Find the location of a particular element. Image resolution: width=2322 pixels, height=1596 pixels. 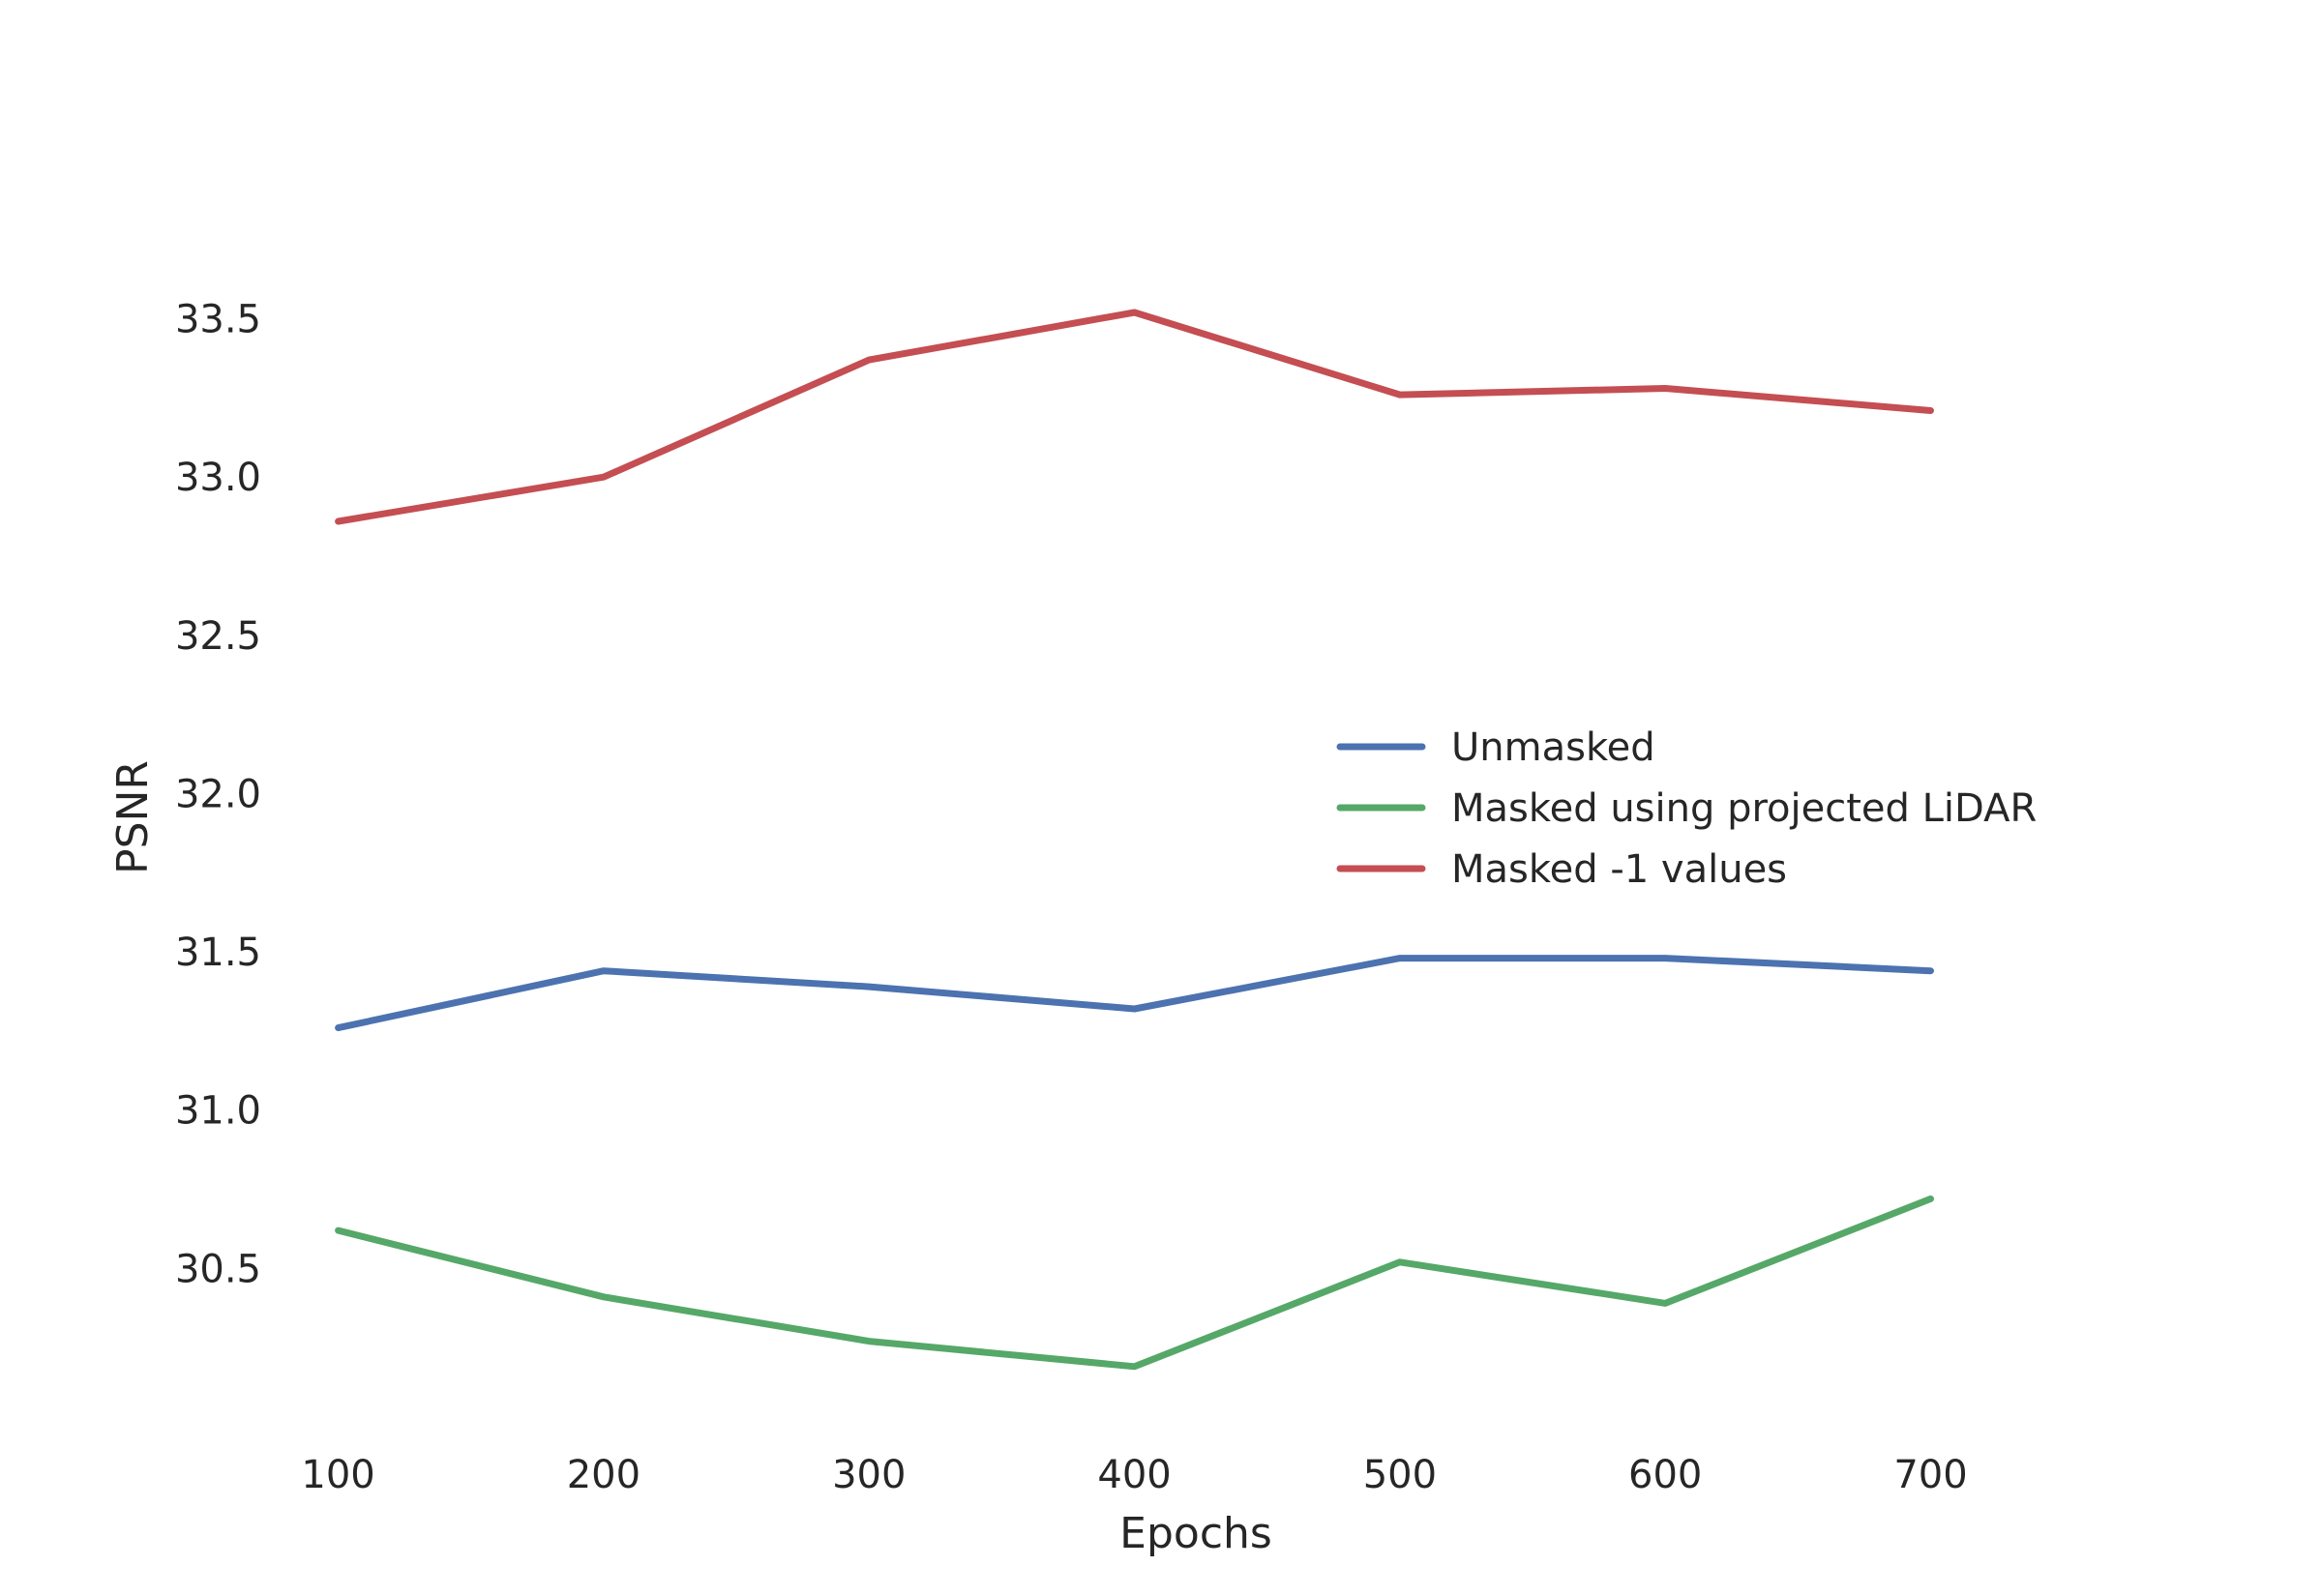

legend-label-masked-neg1: Masked -1 values is located at coordinates (1619, 869).